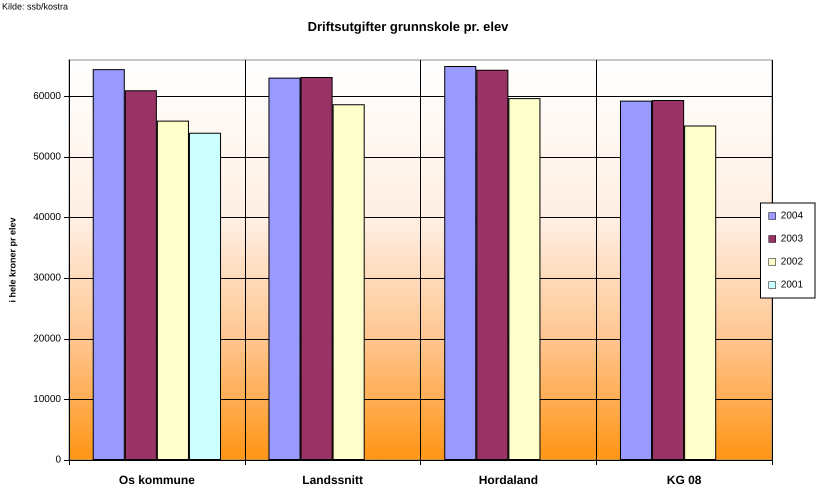 The height and width of the screenshot is (489, 816). I want to click on legend-label: 2003, so click(792, 239).